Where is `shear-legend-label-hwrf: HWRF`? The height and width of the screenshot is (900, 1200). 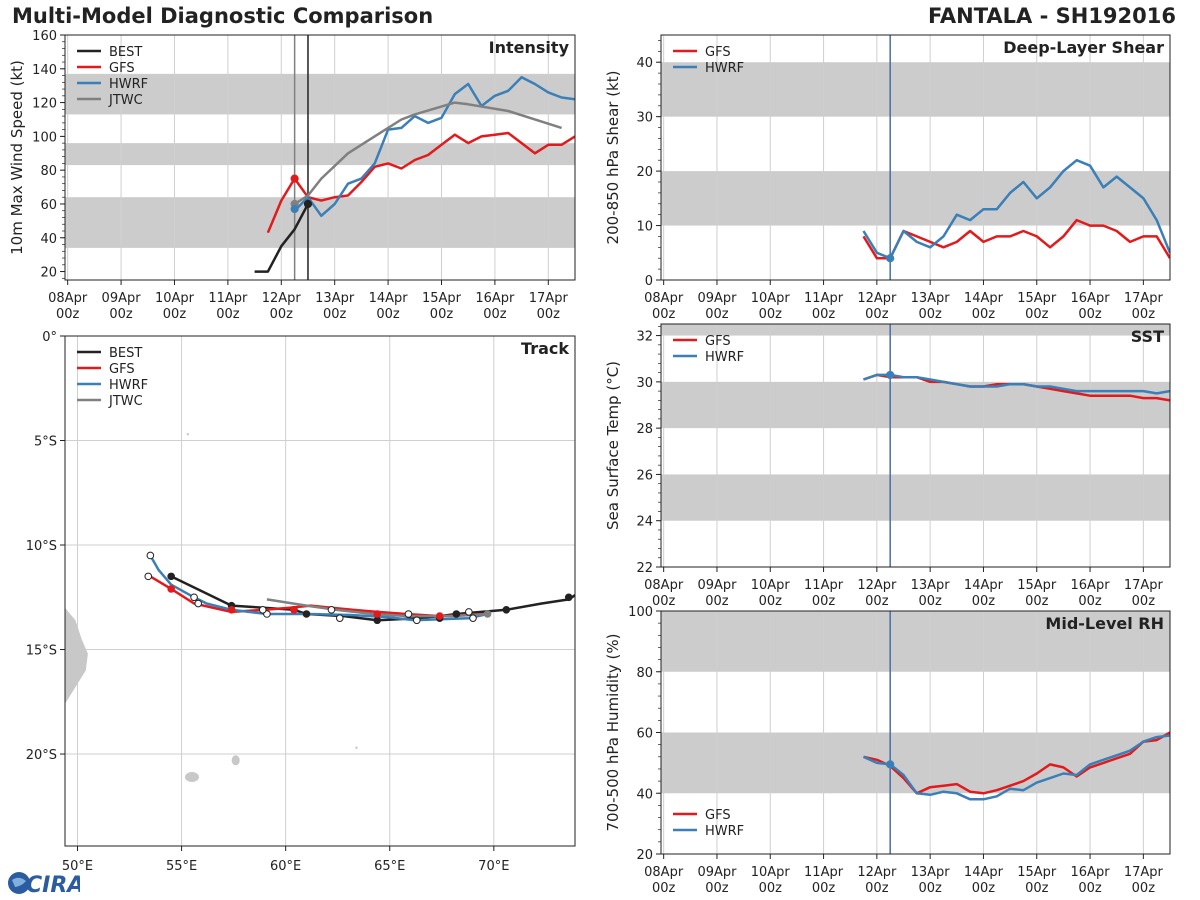 shear-legend-label-hwrf: HWRF is located at coordinates (724, 68).